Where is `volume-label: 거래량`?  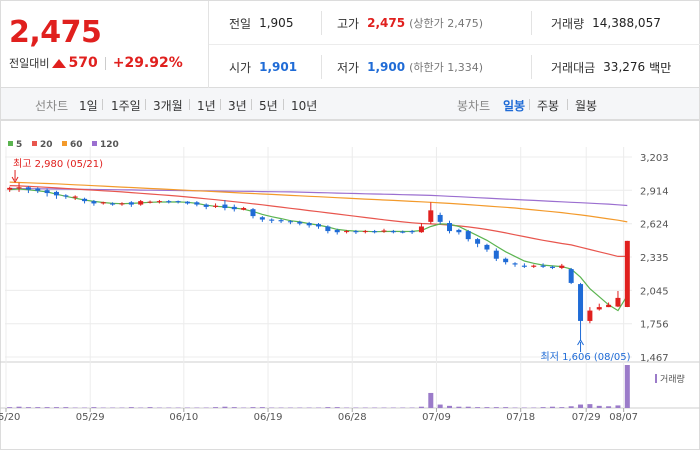
volume-label: 거래량 is located at coordinates (568, 23).